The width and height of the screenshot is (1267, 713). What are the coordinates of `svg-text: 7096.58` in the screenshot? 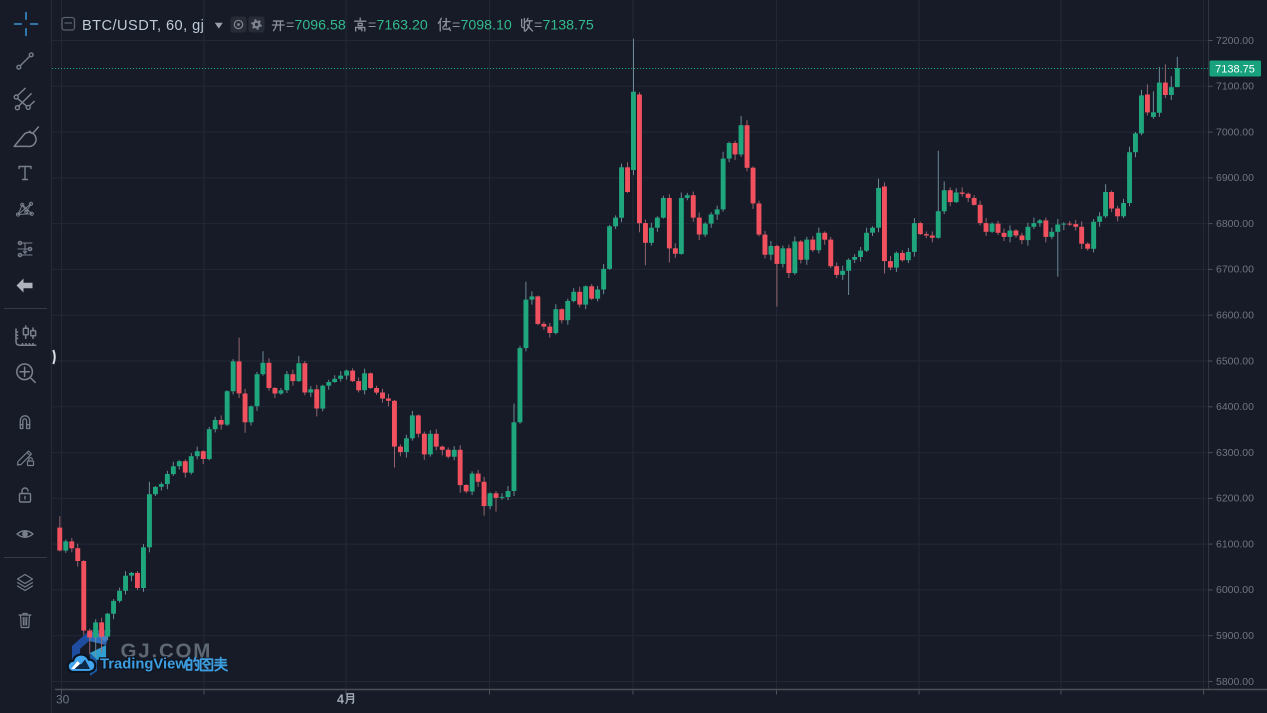 It's located at (320, 25).